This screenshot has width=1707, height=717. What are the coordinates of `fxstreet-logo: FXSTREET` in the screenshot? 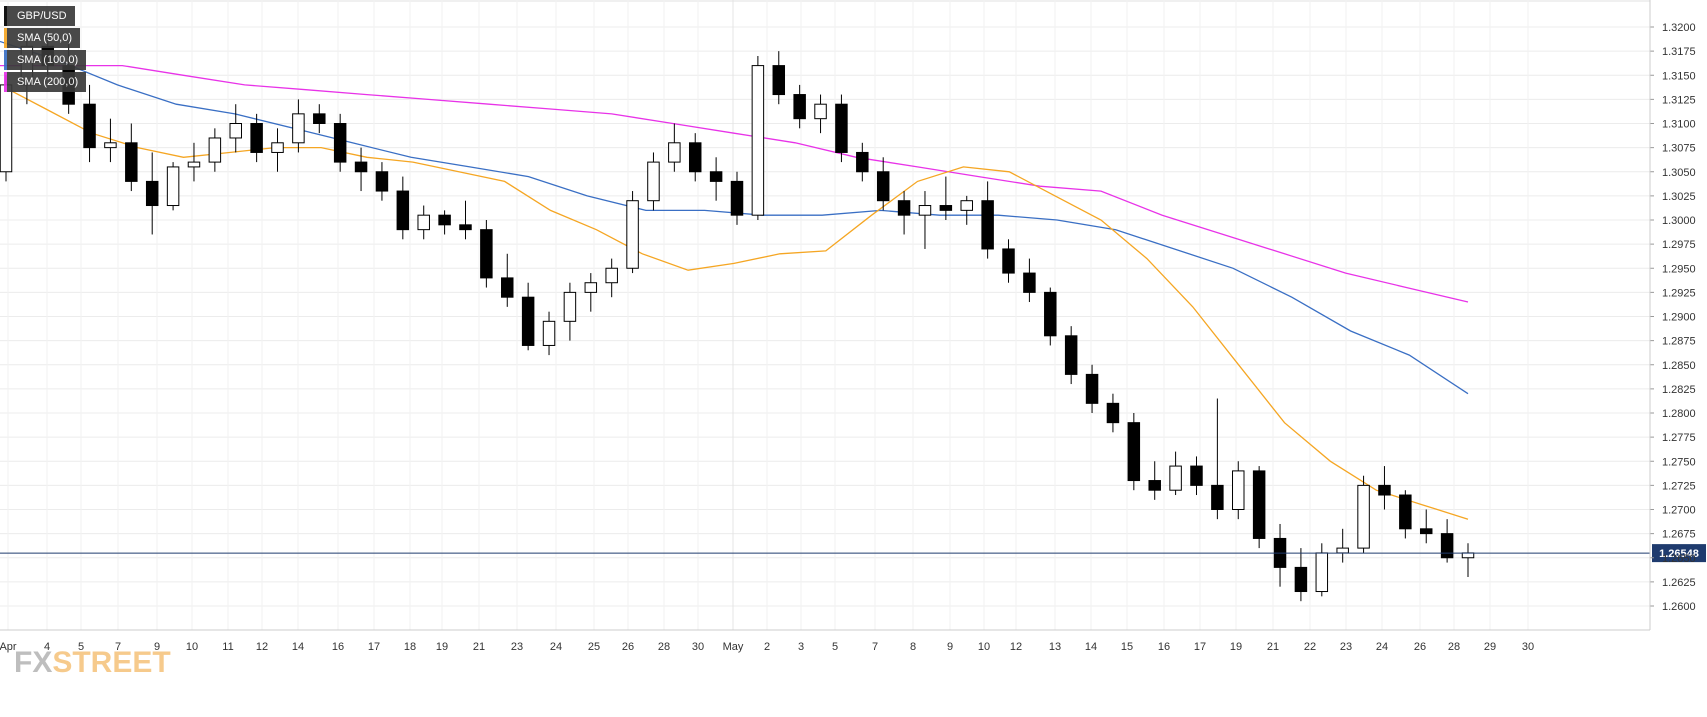 It's located at (92, 663).